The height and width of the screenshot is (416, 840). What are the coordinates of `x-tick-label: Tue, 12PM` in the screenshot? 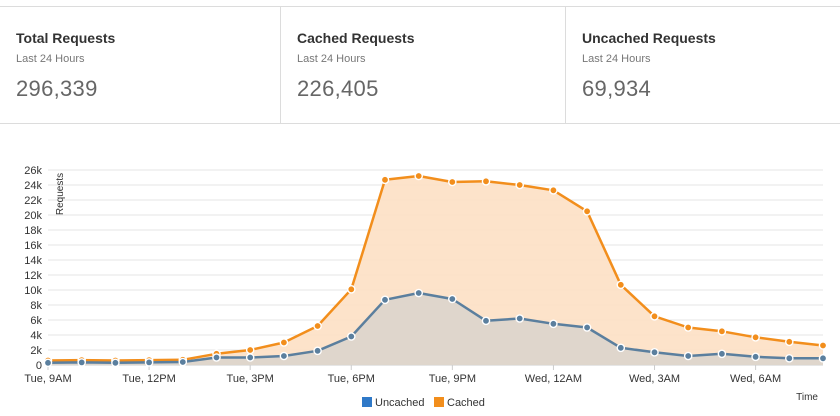 It's located at (148, 379).